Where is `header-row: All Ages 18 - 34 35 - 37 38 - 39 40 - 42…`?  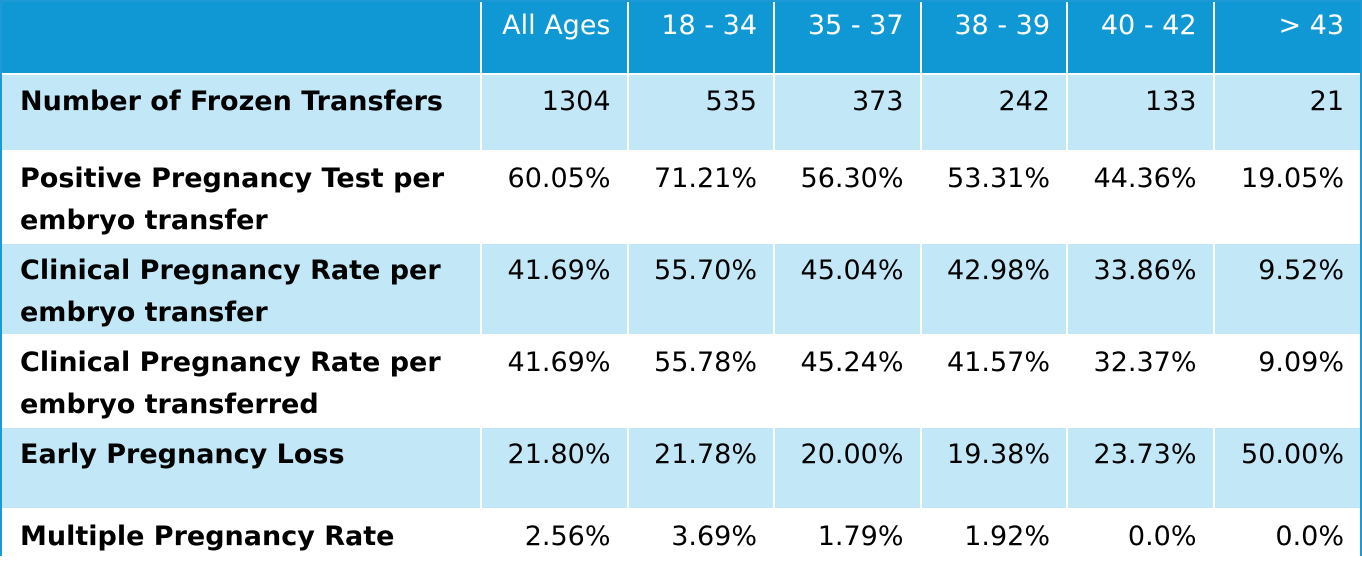
header-row: All Ages 18 - 34 35 - 37 38 - 39 40 - 42… is located at coordinates (681, 38).